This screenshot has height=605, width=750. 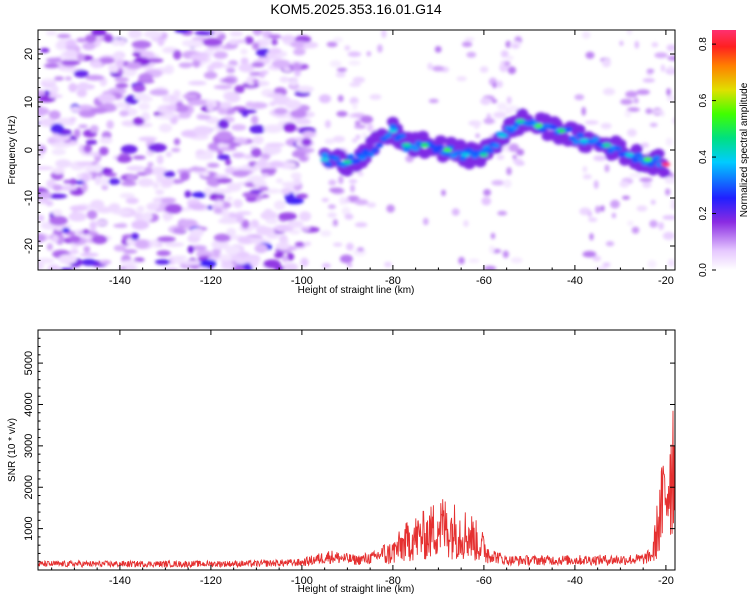 I want to click on colorbar-tick-label: 0.4, so click(x=703, y=157).